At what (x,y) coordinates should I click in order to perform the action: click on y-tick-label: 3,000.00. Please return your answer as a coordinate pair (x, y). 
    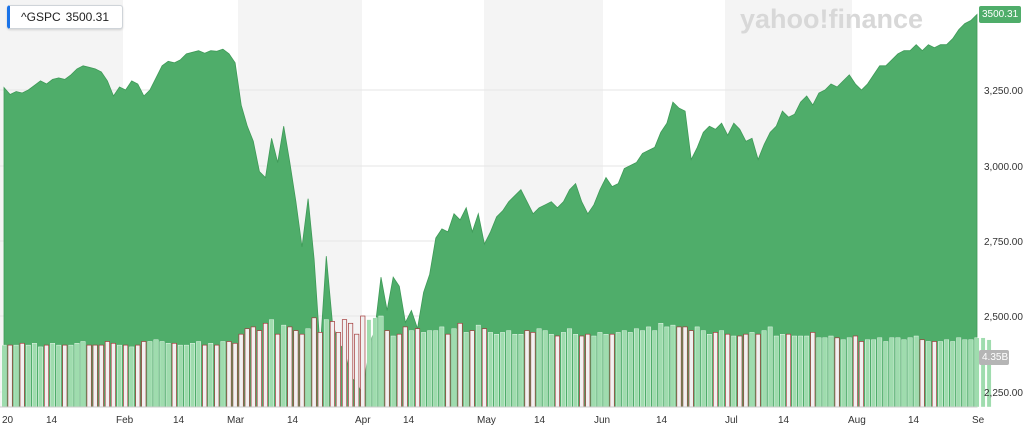
    Looking at the image, I should click on (1003, 167).